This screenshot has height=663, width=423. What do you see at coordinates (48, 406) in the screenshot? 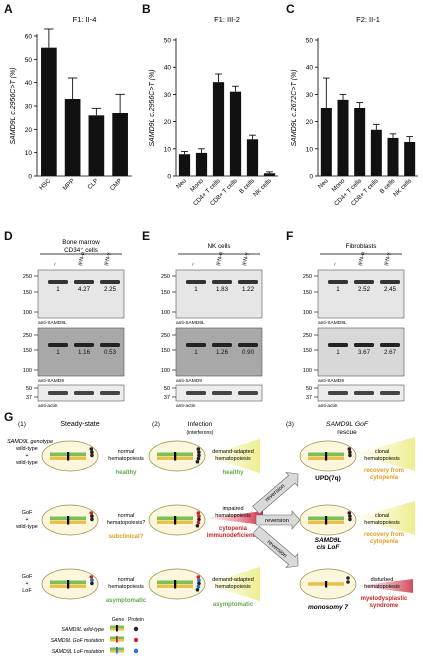
I see `antibody-label: anti-actin` at bounding box center [48, 406].